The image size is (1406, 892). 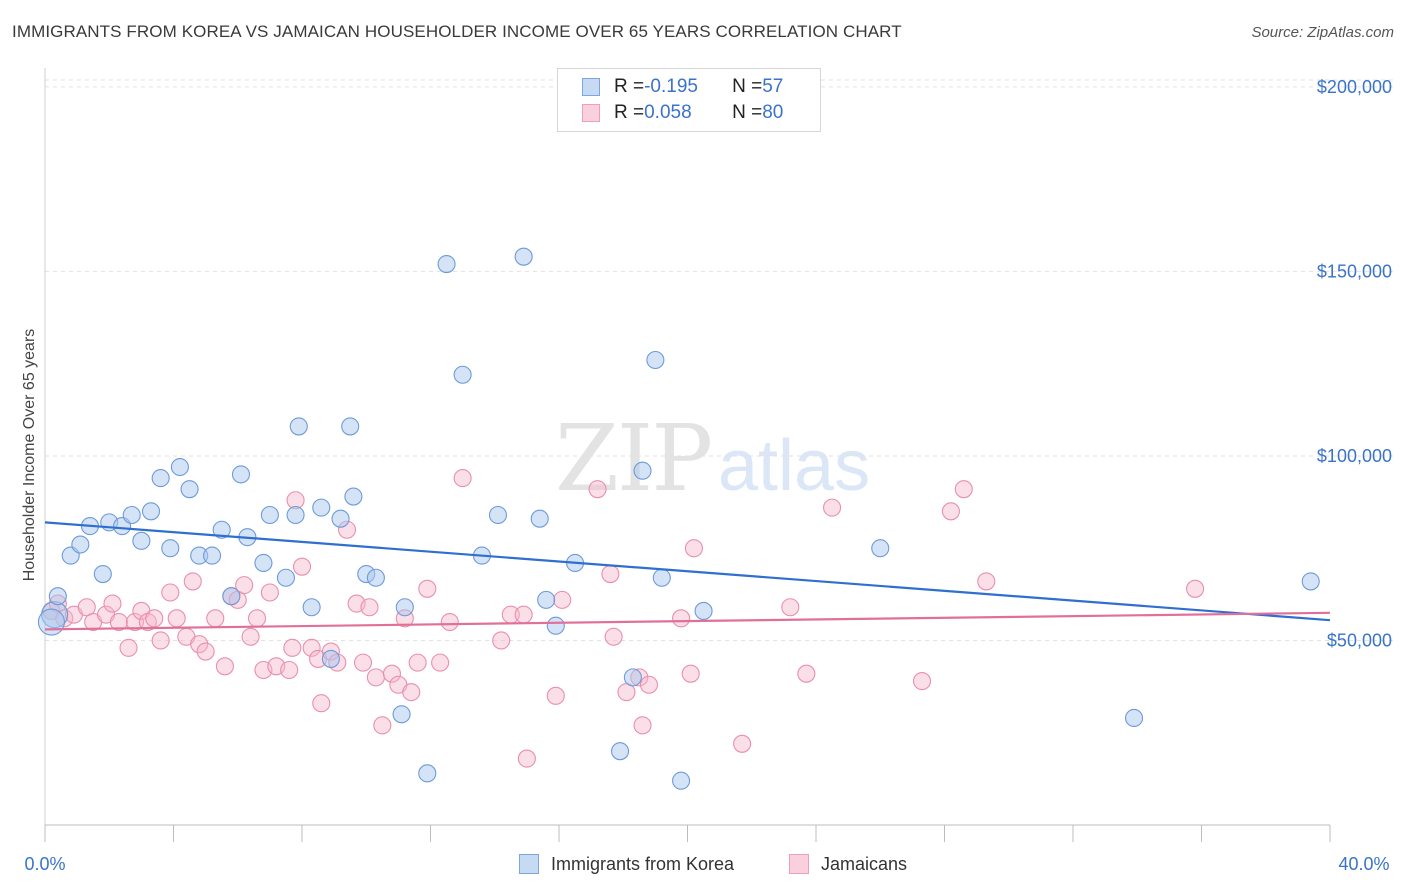 What do you see at coordinates (629, 112) in the screenshot?
I see `legend-r-label: R =` at bounding box center [629, 112].